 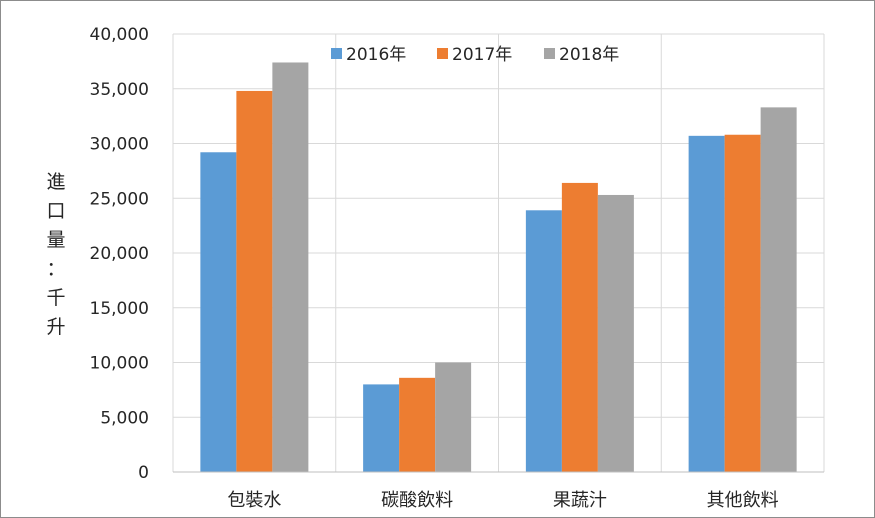 What do you see at coordinates (124, 418) in the screenshot?
I see `y-tick-label: 5,000` at bounding box center [124, 418].